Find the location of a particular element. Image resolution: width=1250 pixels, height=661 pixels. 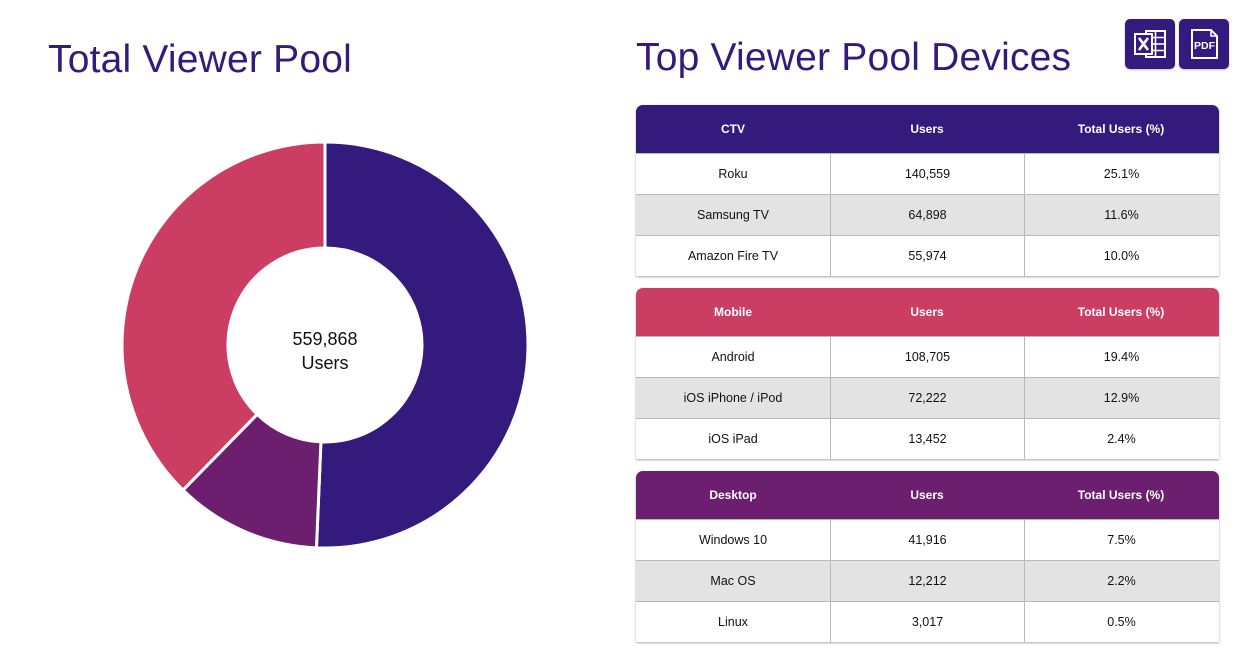

device-name: iOS iPad is located at coordinates (733, 439).